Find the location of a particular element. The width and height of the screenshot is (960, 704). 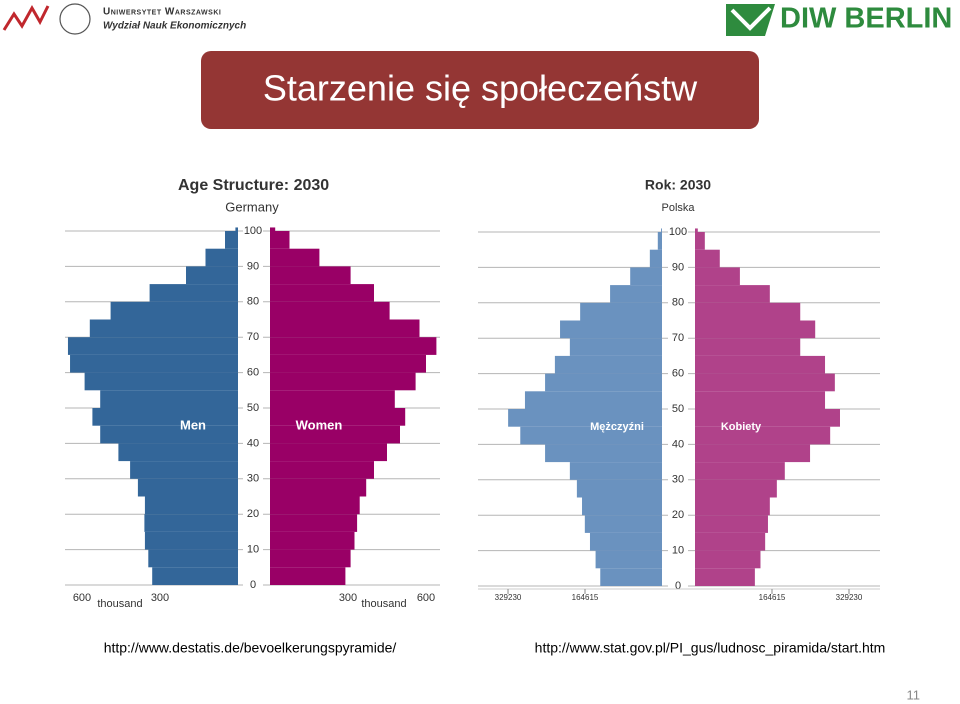

series-label: Kobiety is located at coordinates (741, 427).